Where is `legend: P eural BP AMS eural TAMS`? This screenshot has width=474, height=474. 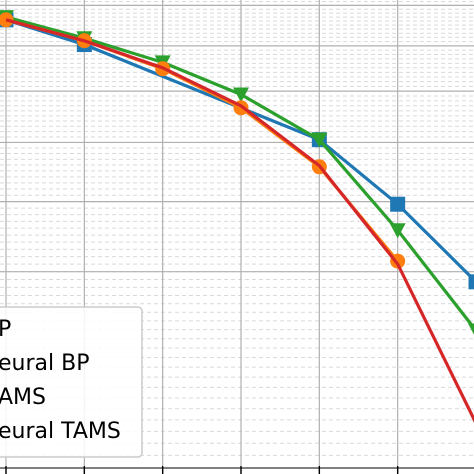
legend: P eural BP AMS eural TAMS is located at coordinates (71, 382).